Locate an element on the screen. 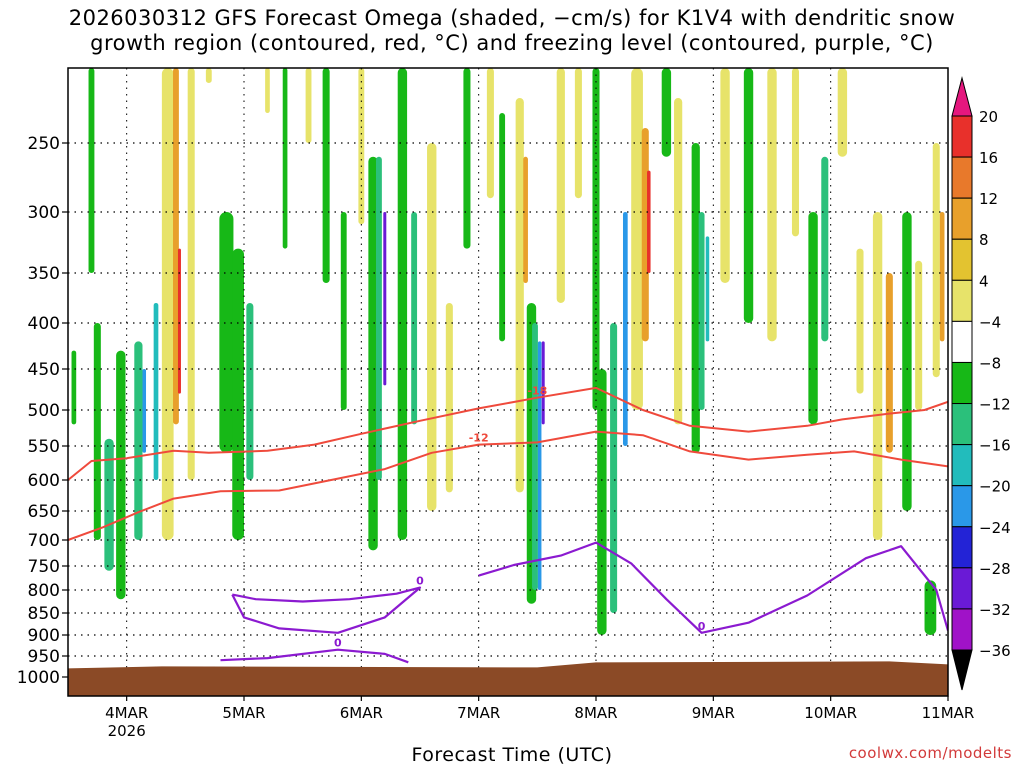 The height and width of the screenshot is (768, 1024). colorbar-label: 20 is located at coordinates (988, 117).